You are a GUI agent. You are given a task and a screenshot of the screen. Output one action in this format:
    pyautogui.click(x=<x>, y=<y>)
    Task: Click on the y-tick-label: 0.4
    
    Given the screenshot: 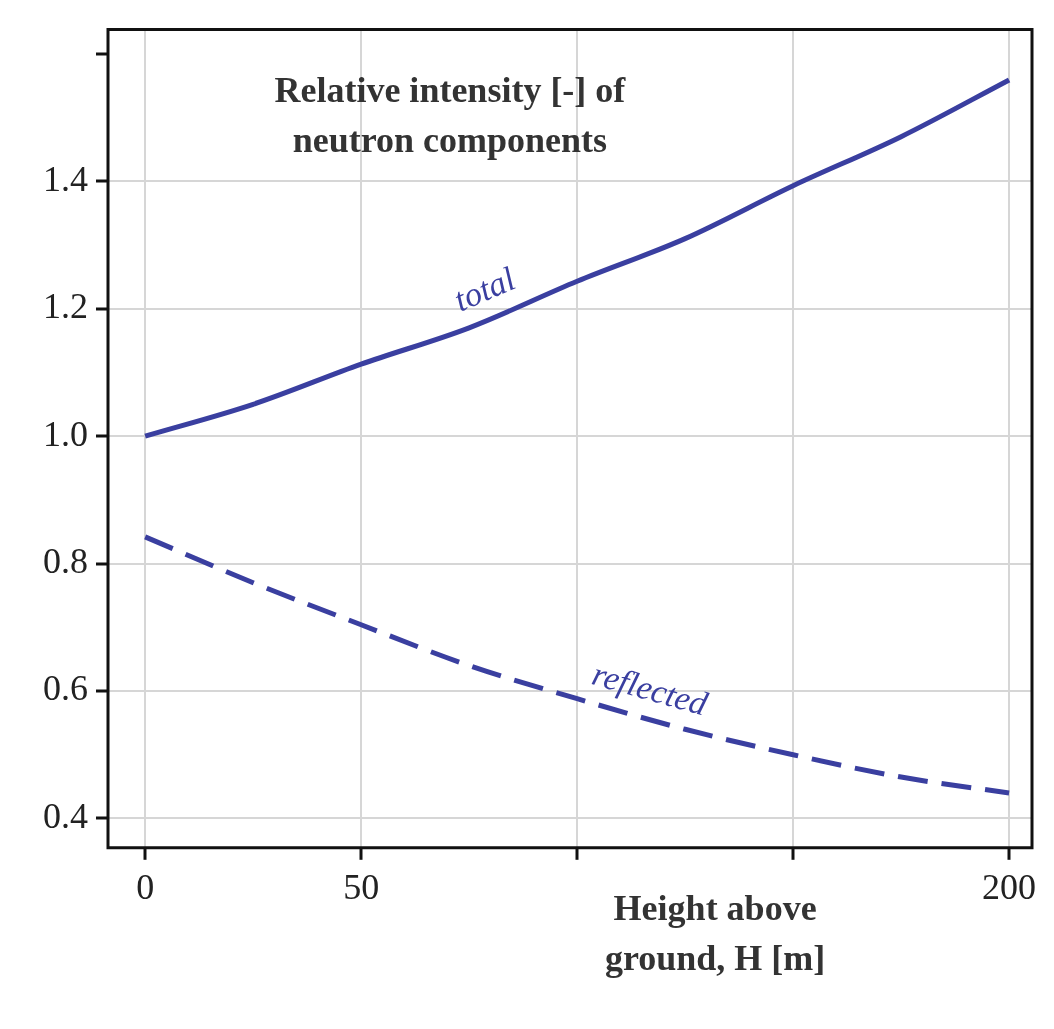 What is the action you would take?
    pyautogui.click(x=65, y=815)
    